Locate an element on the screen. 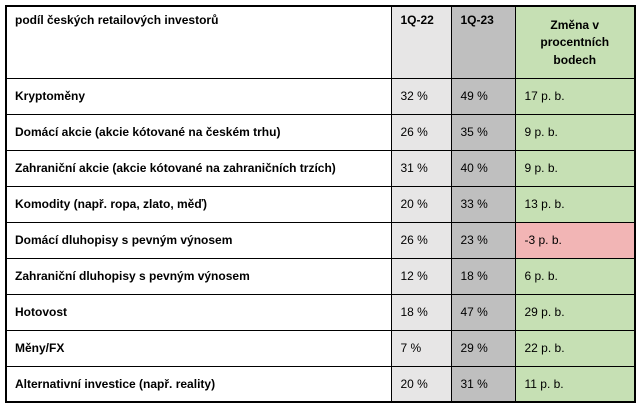 This screenshot has width=640, height=408. q123-value: 49 % is located at coordinates (483, 96).